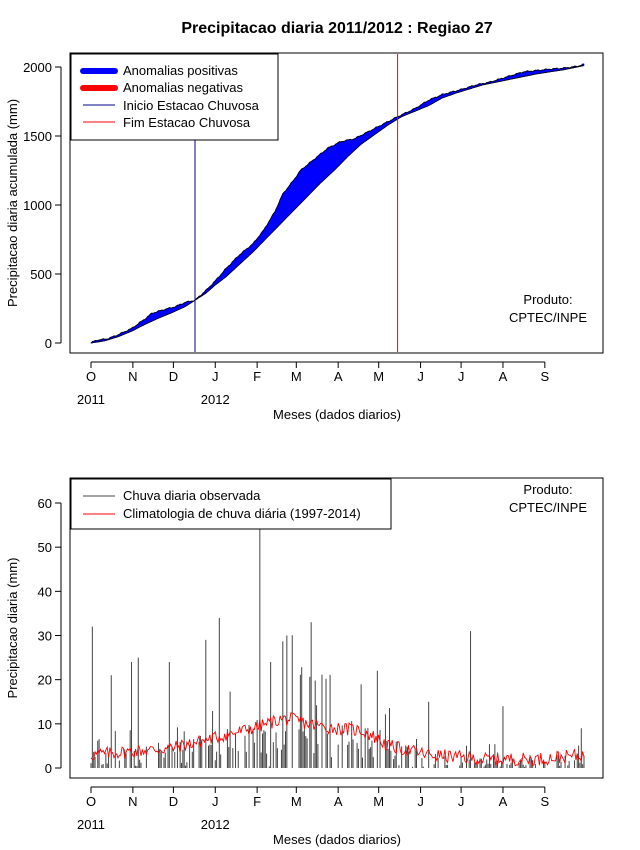  Describe the element at coordinates (91, 801) in the screenshot. I see `bottom-x-tick-label: O` at that location.